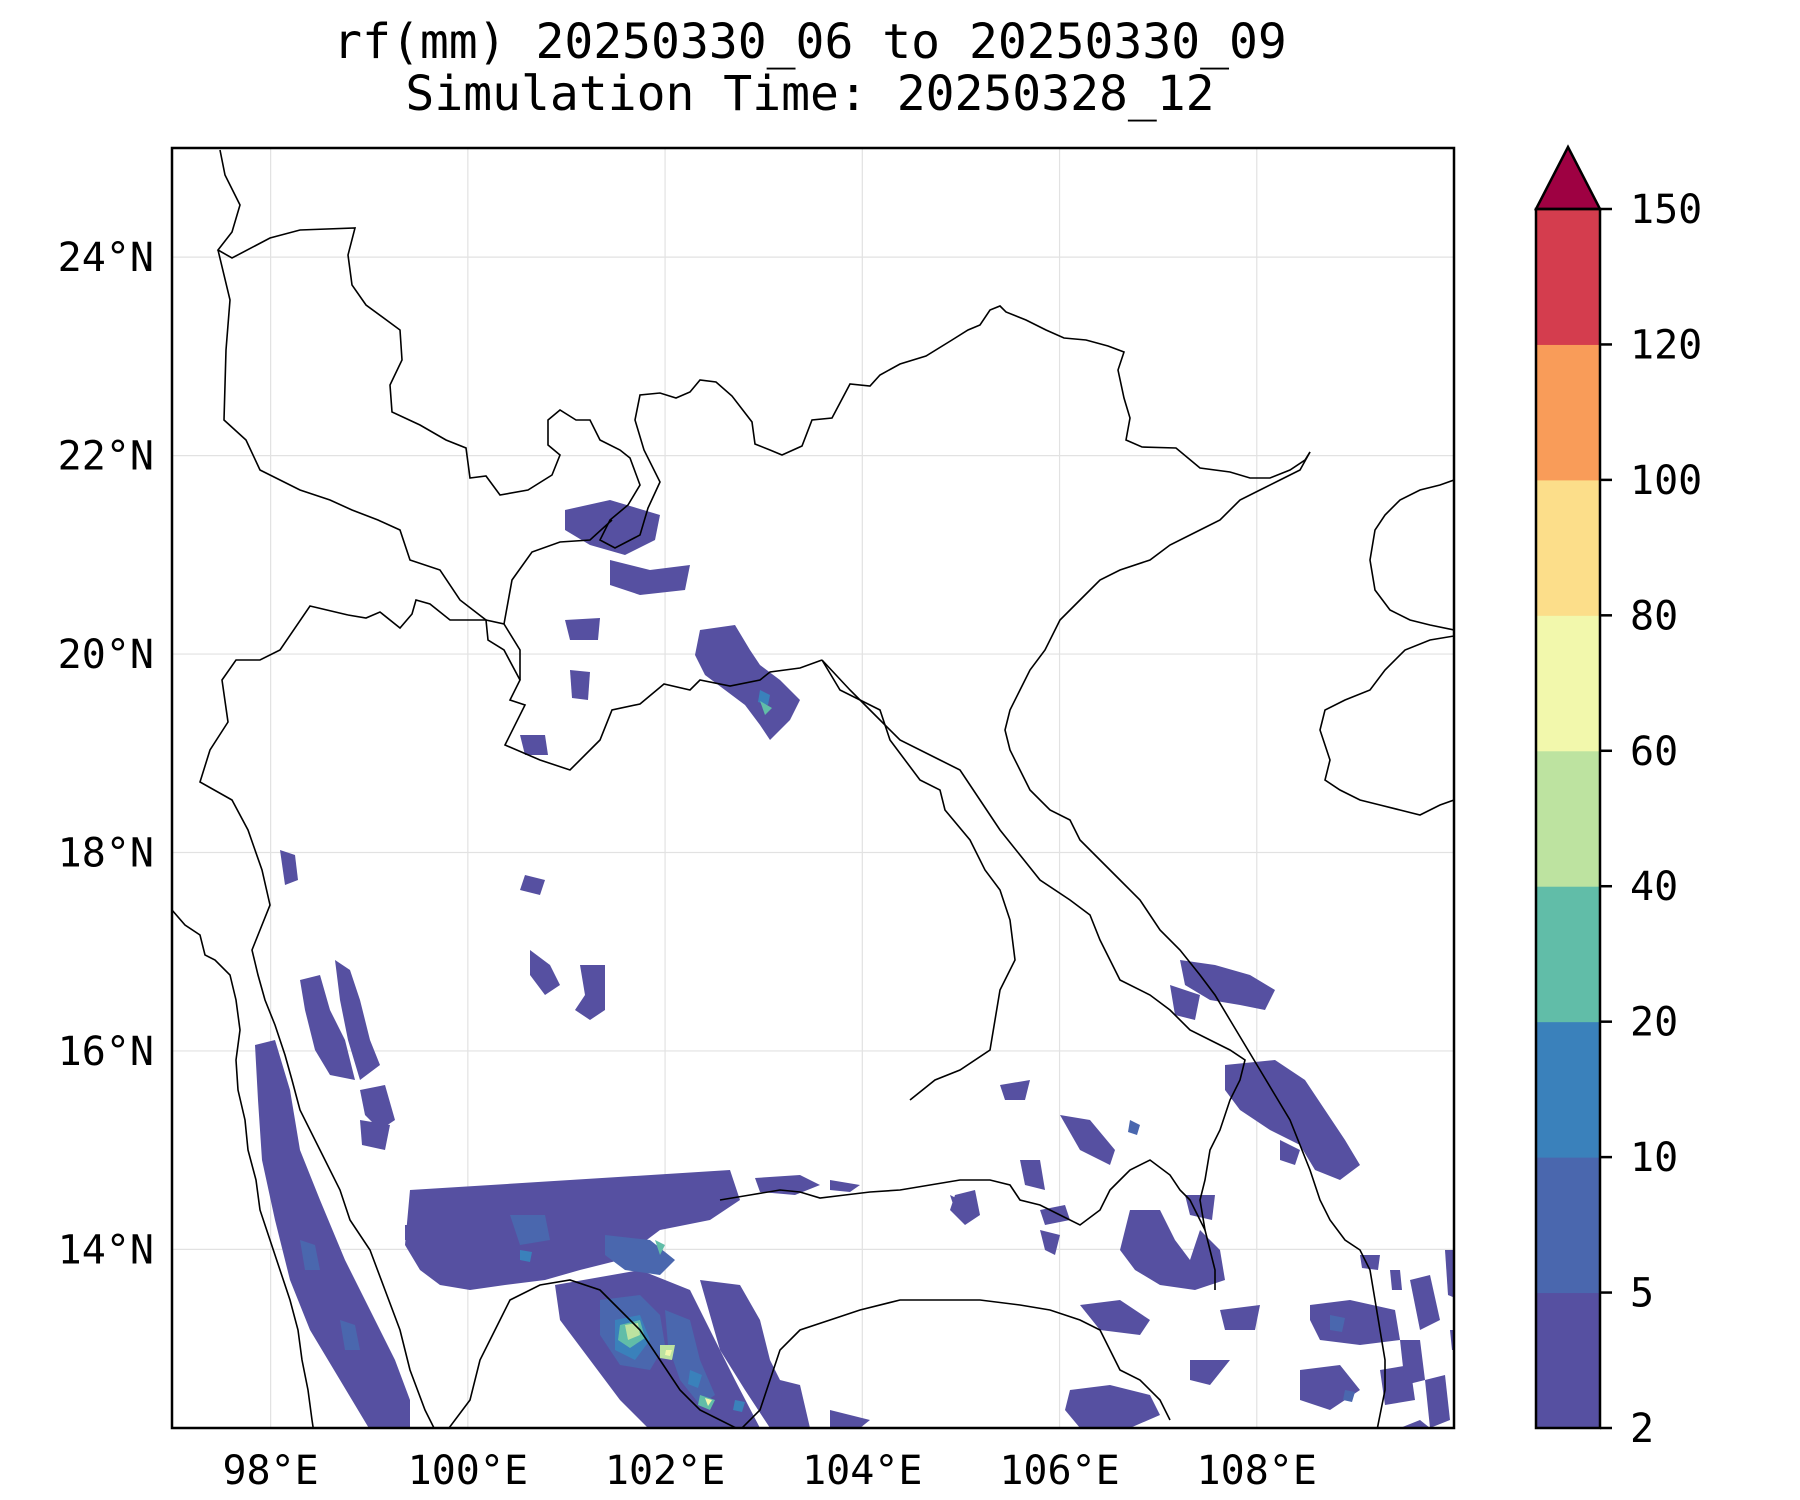 The width and height of the screenshot is (1800, 1500). Describe the element at coordinates (1257, 1471) in the screenshot. I see `lon-tick-label: 108°E` at that location.